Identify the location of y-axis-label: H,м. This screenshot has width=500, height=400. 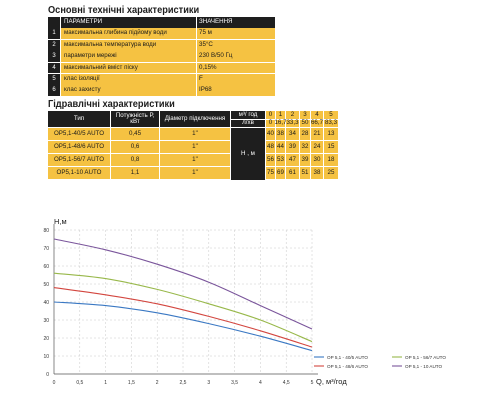
(60, 221).